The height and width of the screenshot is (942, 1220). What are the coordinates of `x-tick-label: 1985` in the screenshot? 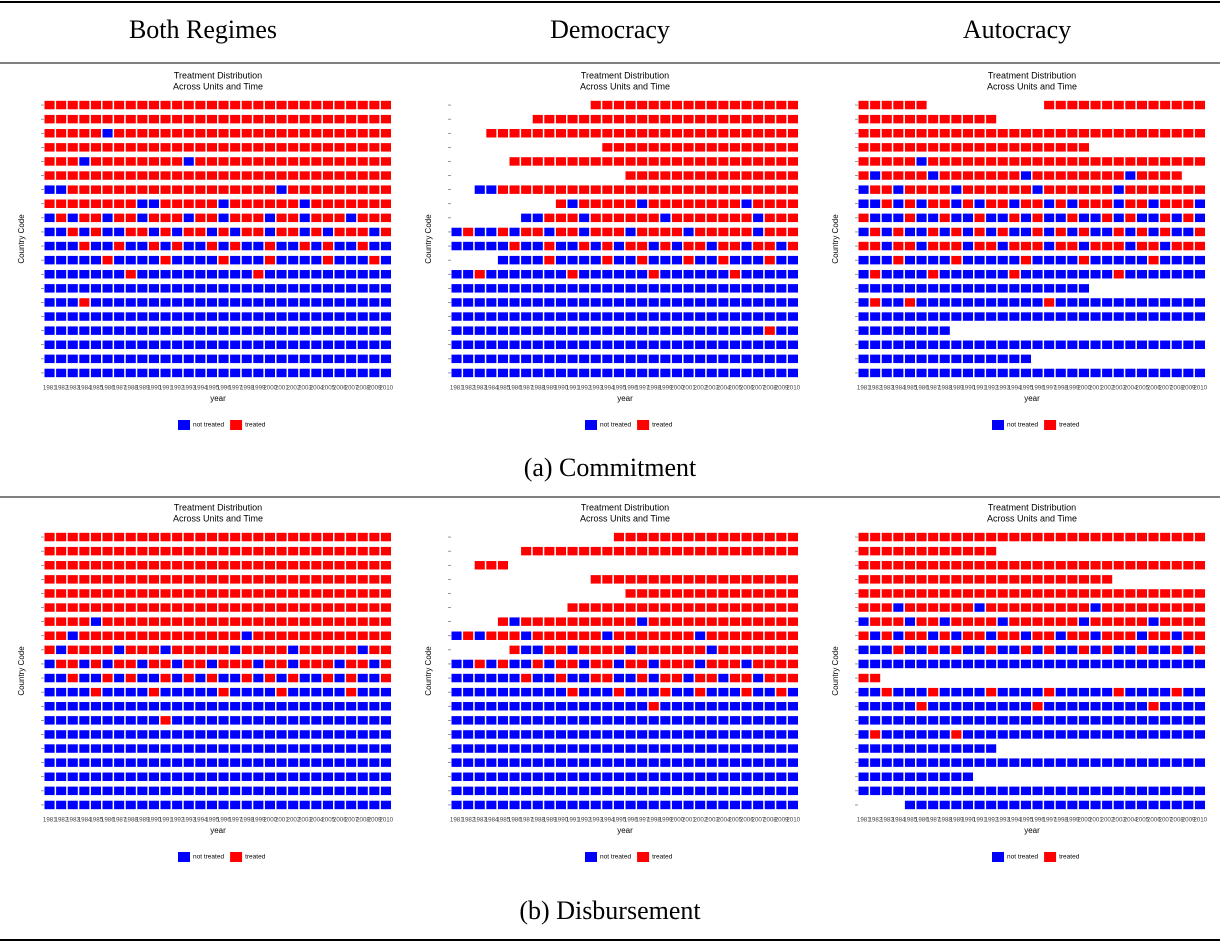 It's located at (503, 820).